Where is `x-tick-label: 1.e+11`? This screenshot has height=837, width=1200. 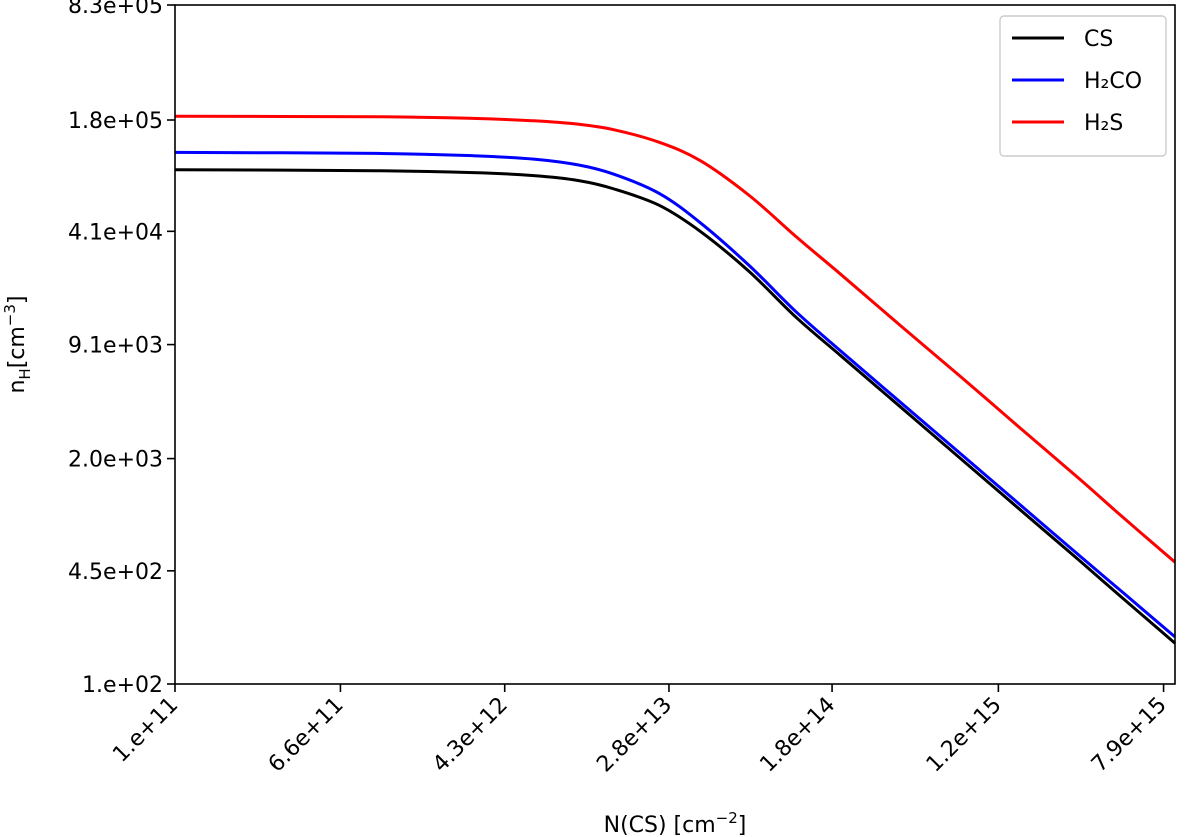
x-tick-label: 1.e+11 is located at coordinates (145, 730).